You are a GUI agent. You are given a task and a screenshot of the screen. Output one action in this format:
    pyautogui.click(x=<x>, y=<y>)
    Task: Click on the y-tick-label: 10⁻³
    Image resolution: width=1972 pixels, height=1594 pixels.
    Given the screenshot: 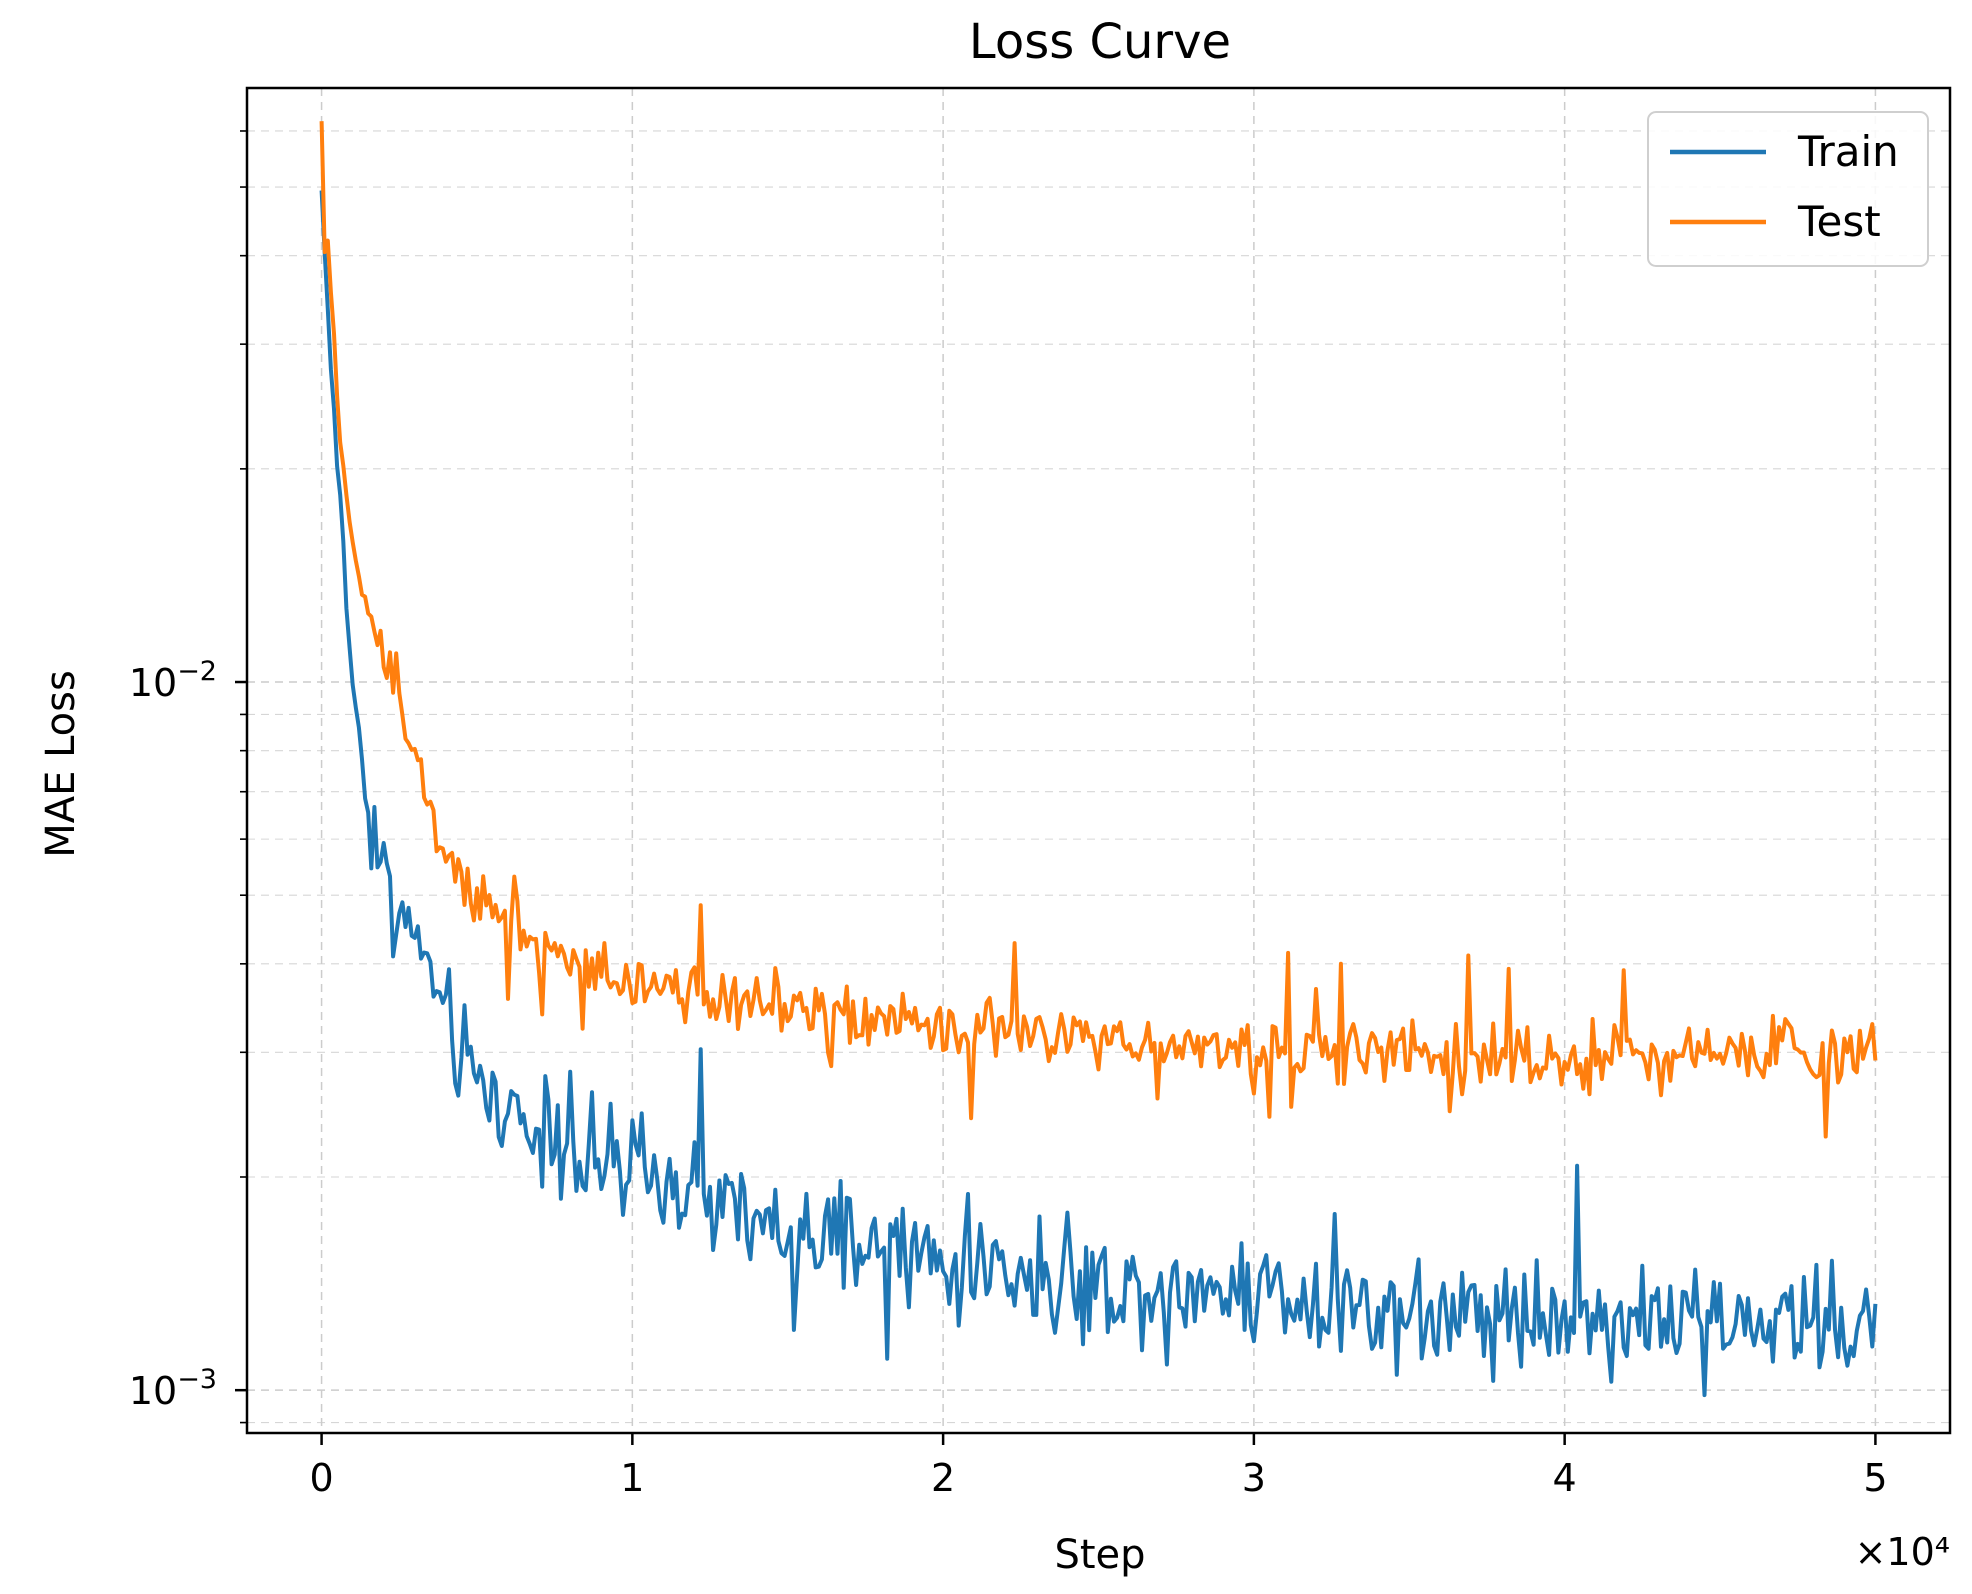 What is the action you would take?
    pyautogui.click(x=173, y=1388)
    